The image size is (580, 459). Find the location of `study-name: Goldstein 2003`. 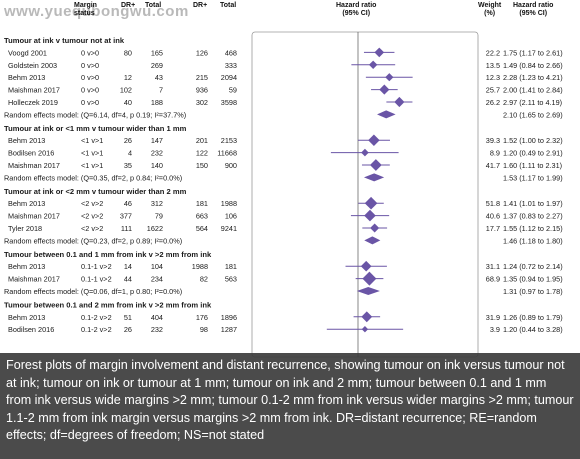

study-name: Goldstein 2003 is located at coordinates (32, 65).